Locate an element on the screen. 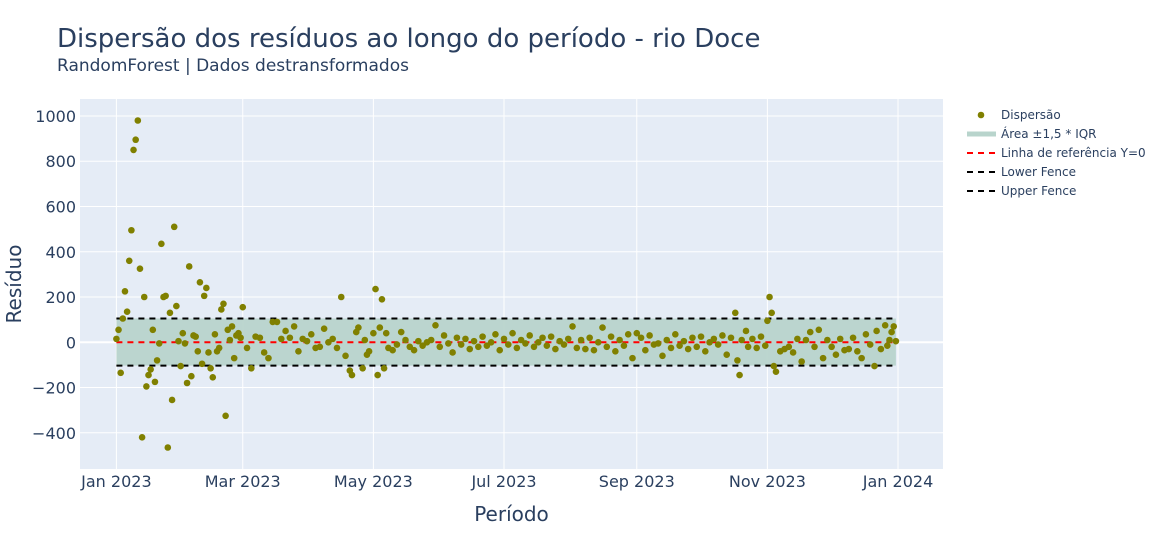  legend-item: Dispersão is located at coordinates (1019, 115).